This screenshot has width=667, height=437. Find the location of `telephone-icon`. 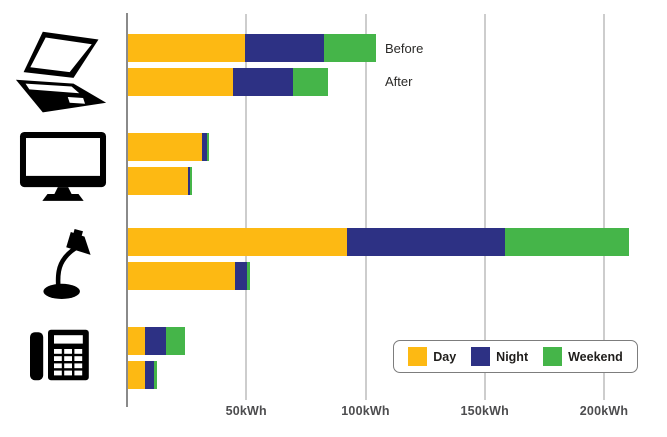

telephone-icon is located at coordinates (60, 355).